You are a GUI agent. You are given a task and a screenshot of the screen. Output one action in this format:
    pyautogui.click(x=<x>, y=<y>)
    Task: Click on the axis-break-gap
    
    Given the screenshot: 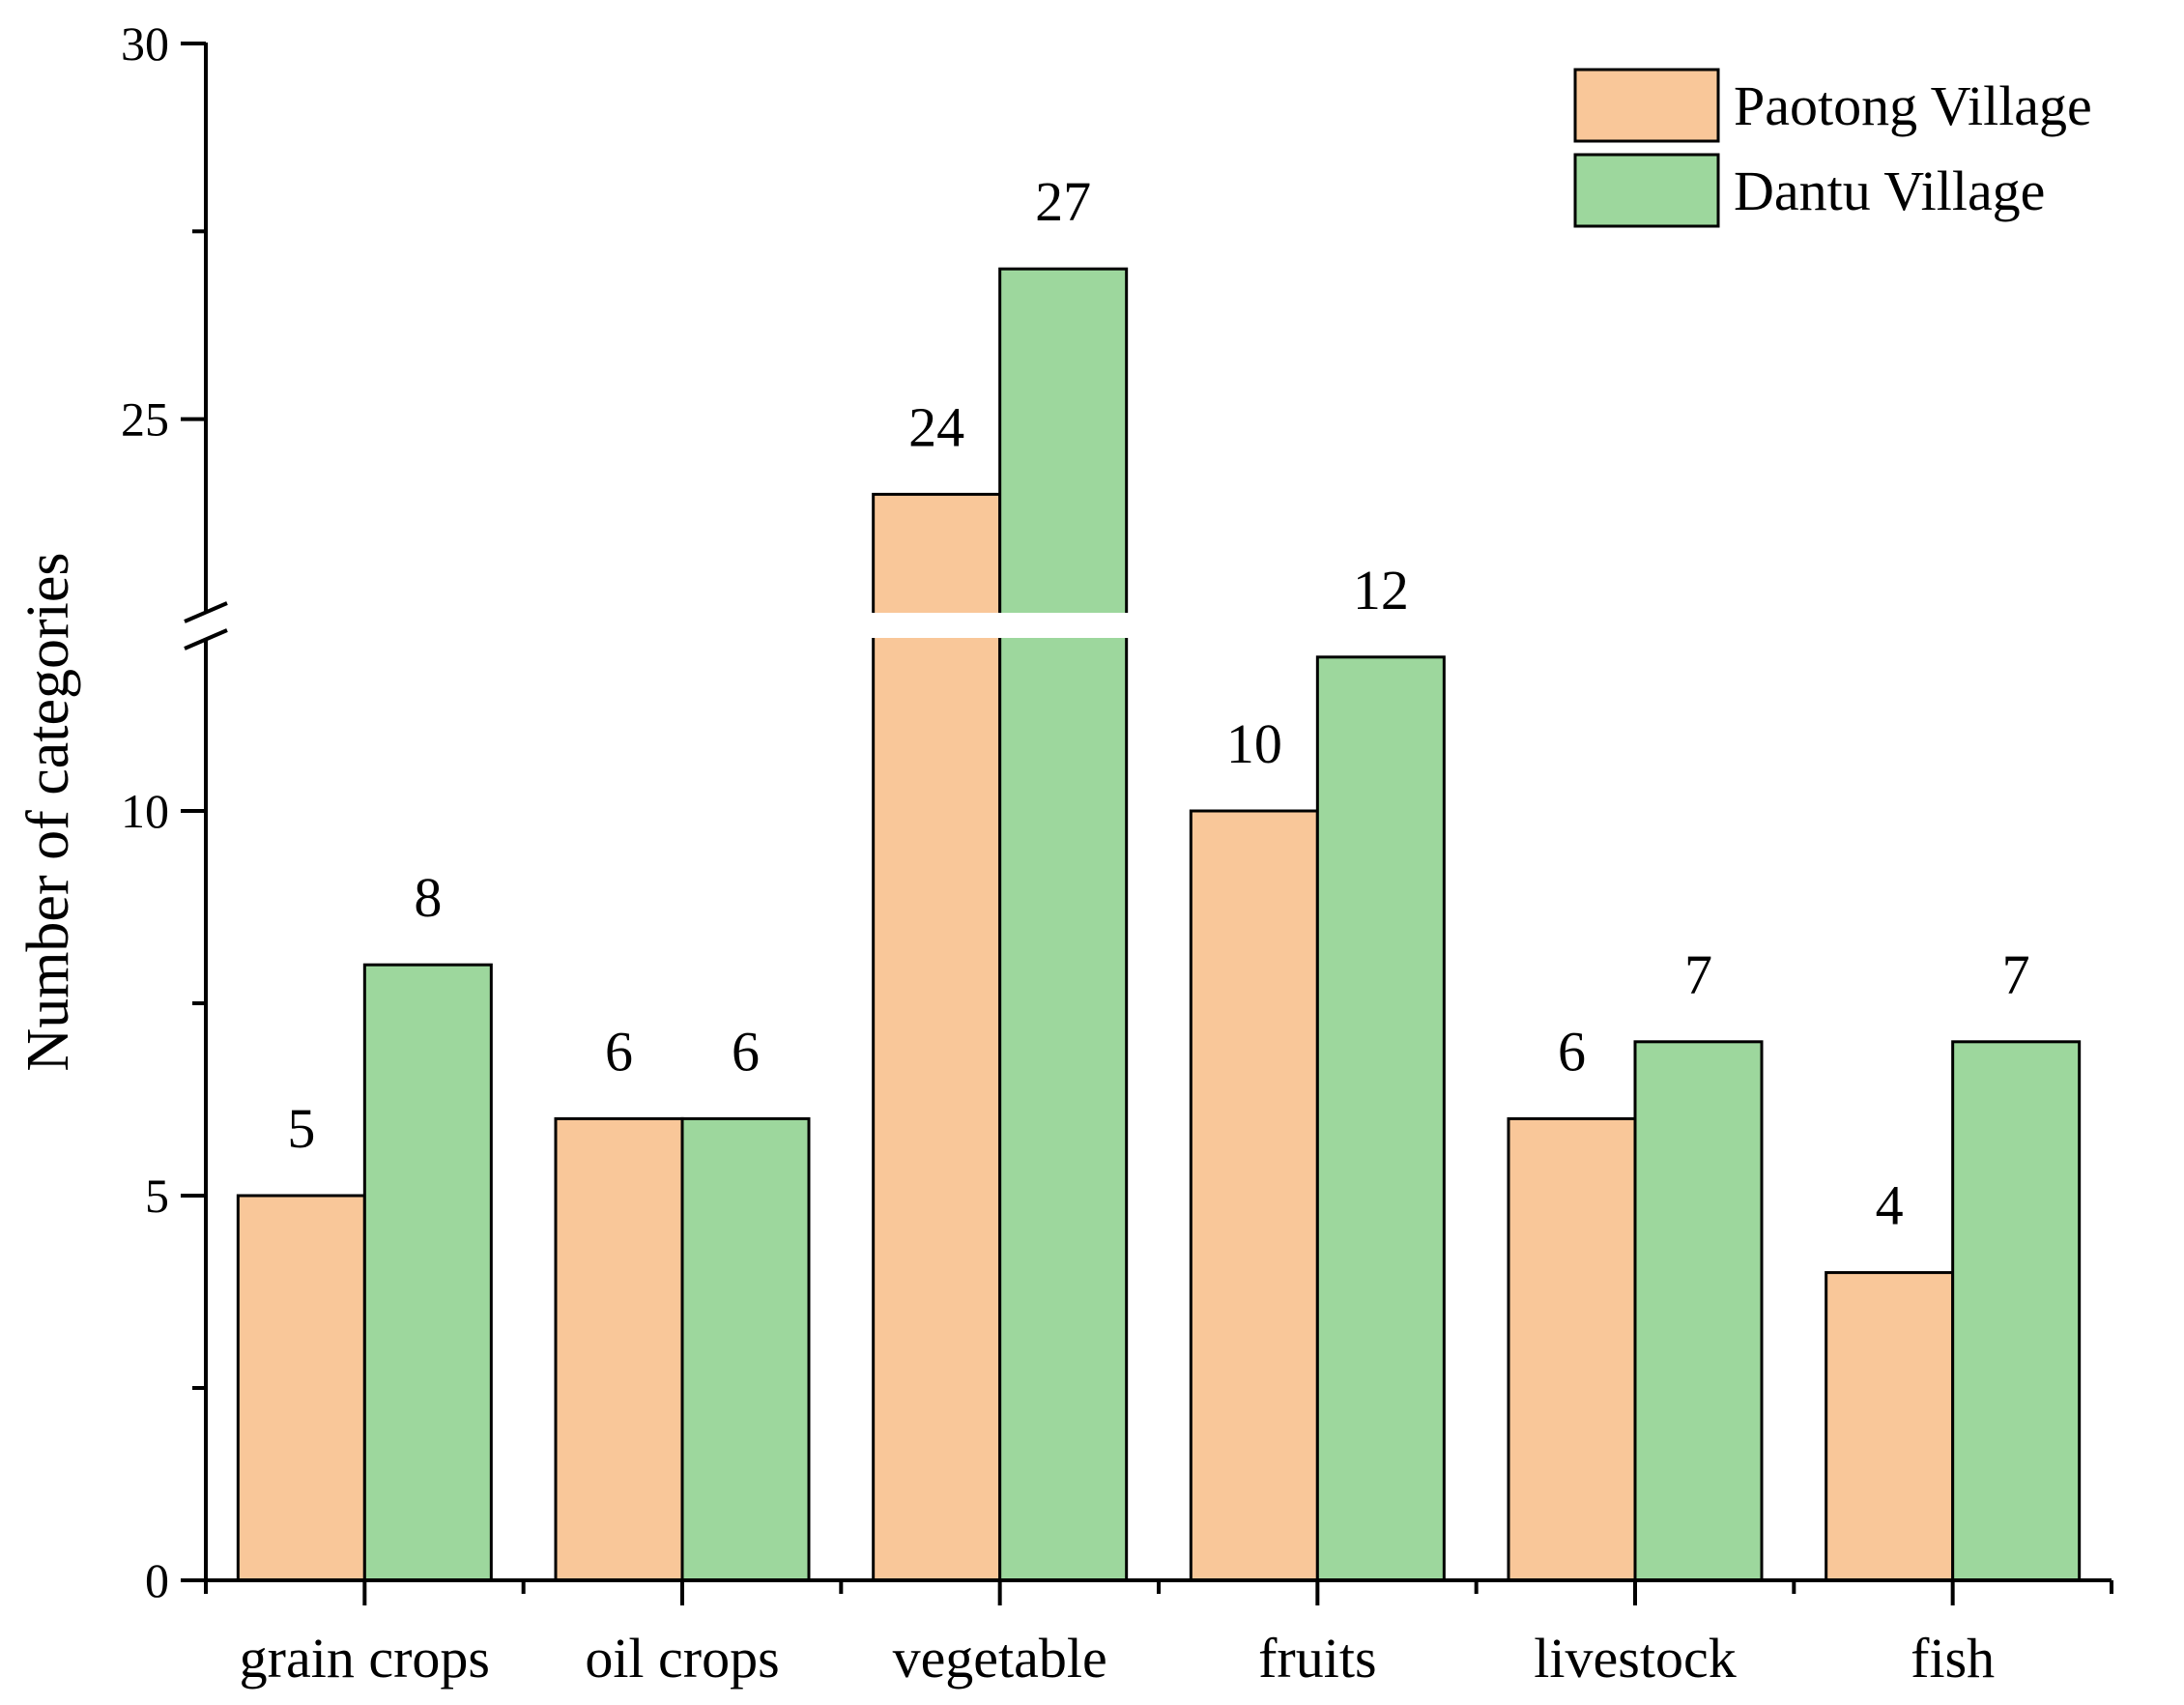 What is the action you would take?
    pyautogui.click(x=1161, y=625)
    